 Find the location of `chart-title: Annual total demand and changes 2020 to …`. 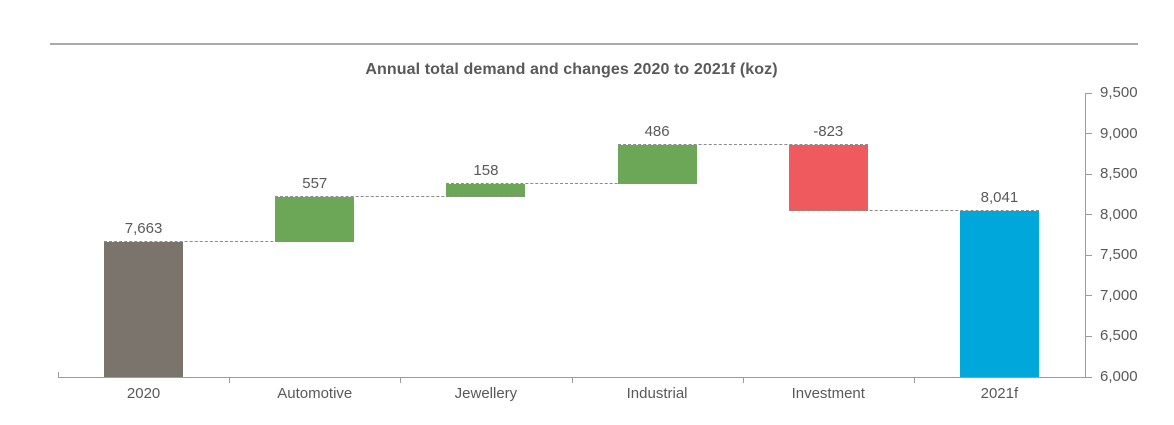

chart-title: Annual total demand and changes 2020 to … is located at coordinates (571, 69).